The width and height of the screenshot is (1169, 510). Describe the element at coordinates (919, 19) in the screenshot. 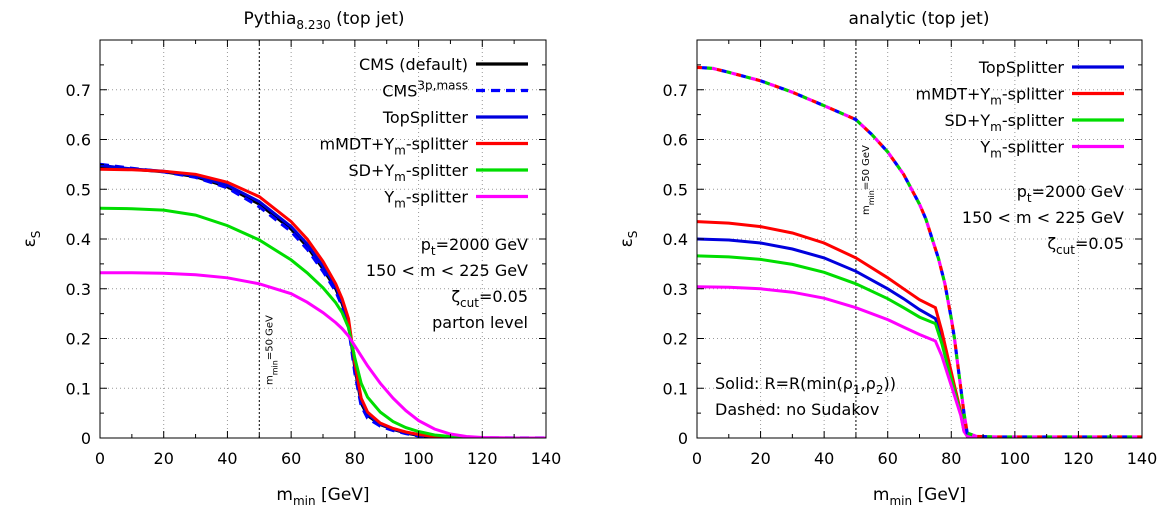

I see `chart-title: analytic (top jet)` at that location.